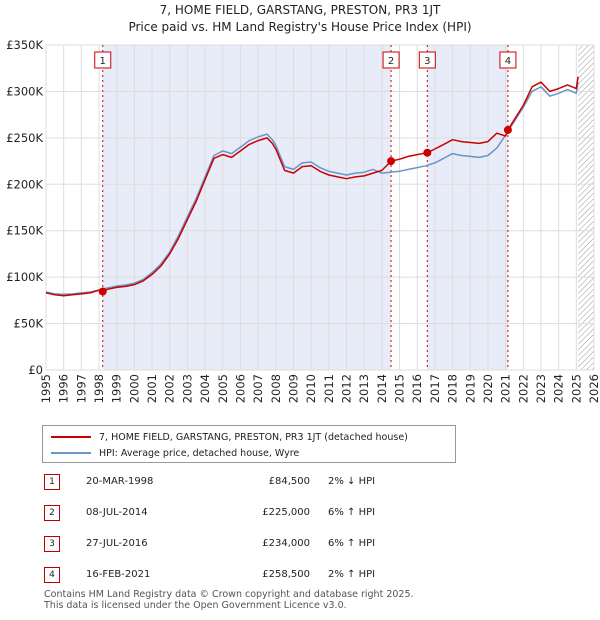  I want to click on y-tick-label: £150K, so click(24, 231).